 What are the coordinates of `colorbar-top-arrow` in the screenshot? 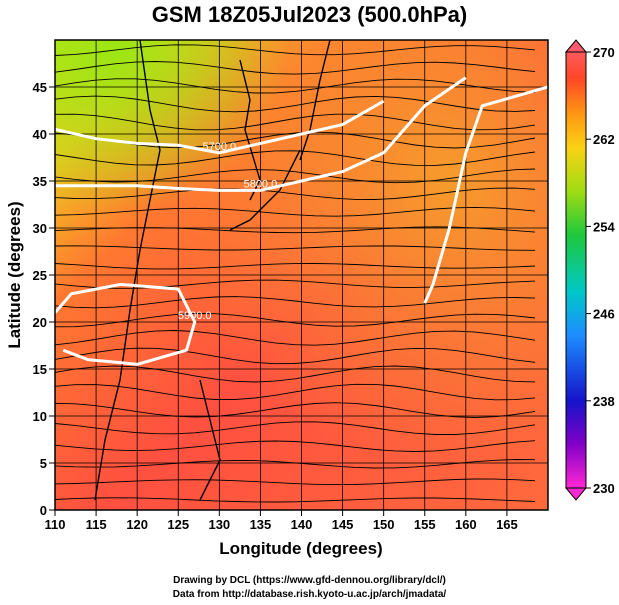 It's located at (576, 46).